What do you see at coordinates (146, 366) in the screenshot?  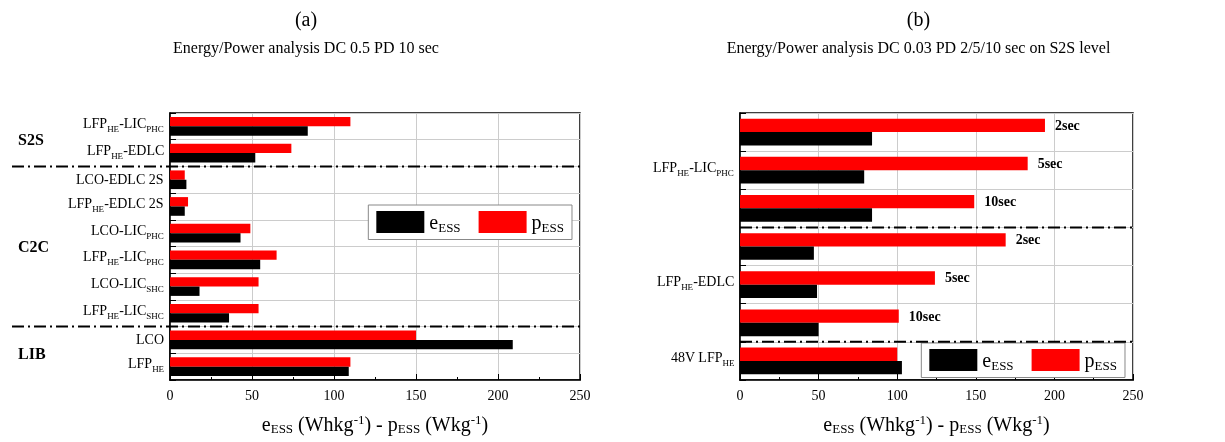 I see `y-tick-label: LFP$_{HE}$` at bounding box center [146, 366].